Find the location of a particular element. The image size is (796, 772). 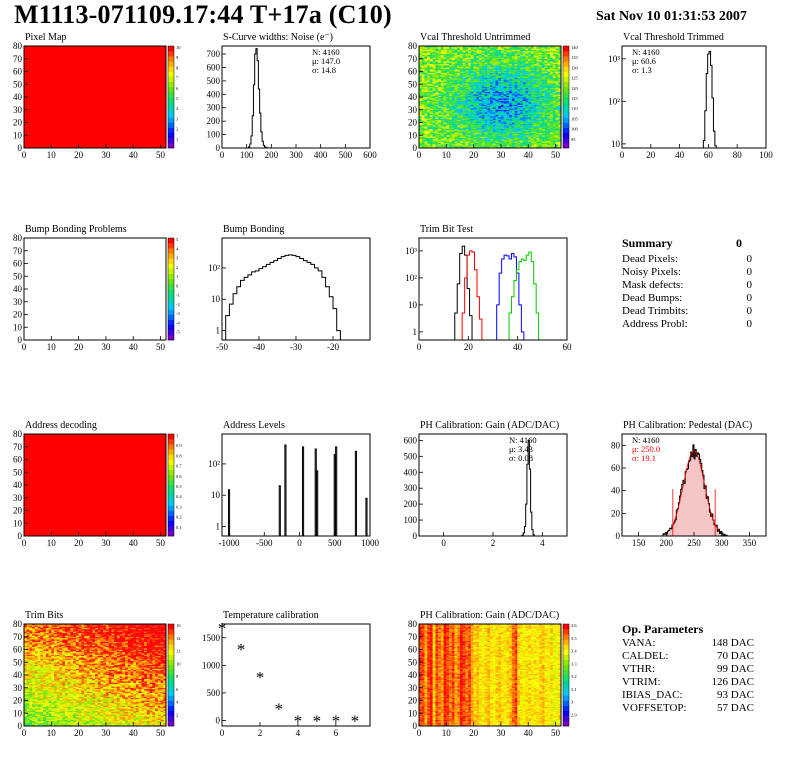

palette-tick-label: 4 is located at coordinates (177, 108).